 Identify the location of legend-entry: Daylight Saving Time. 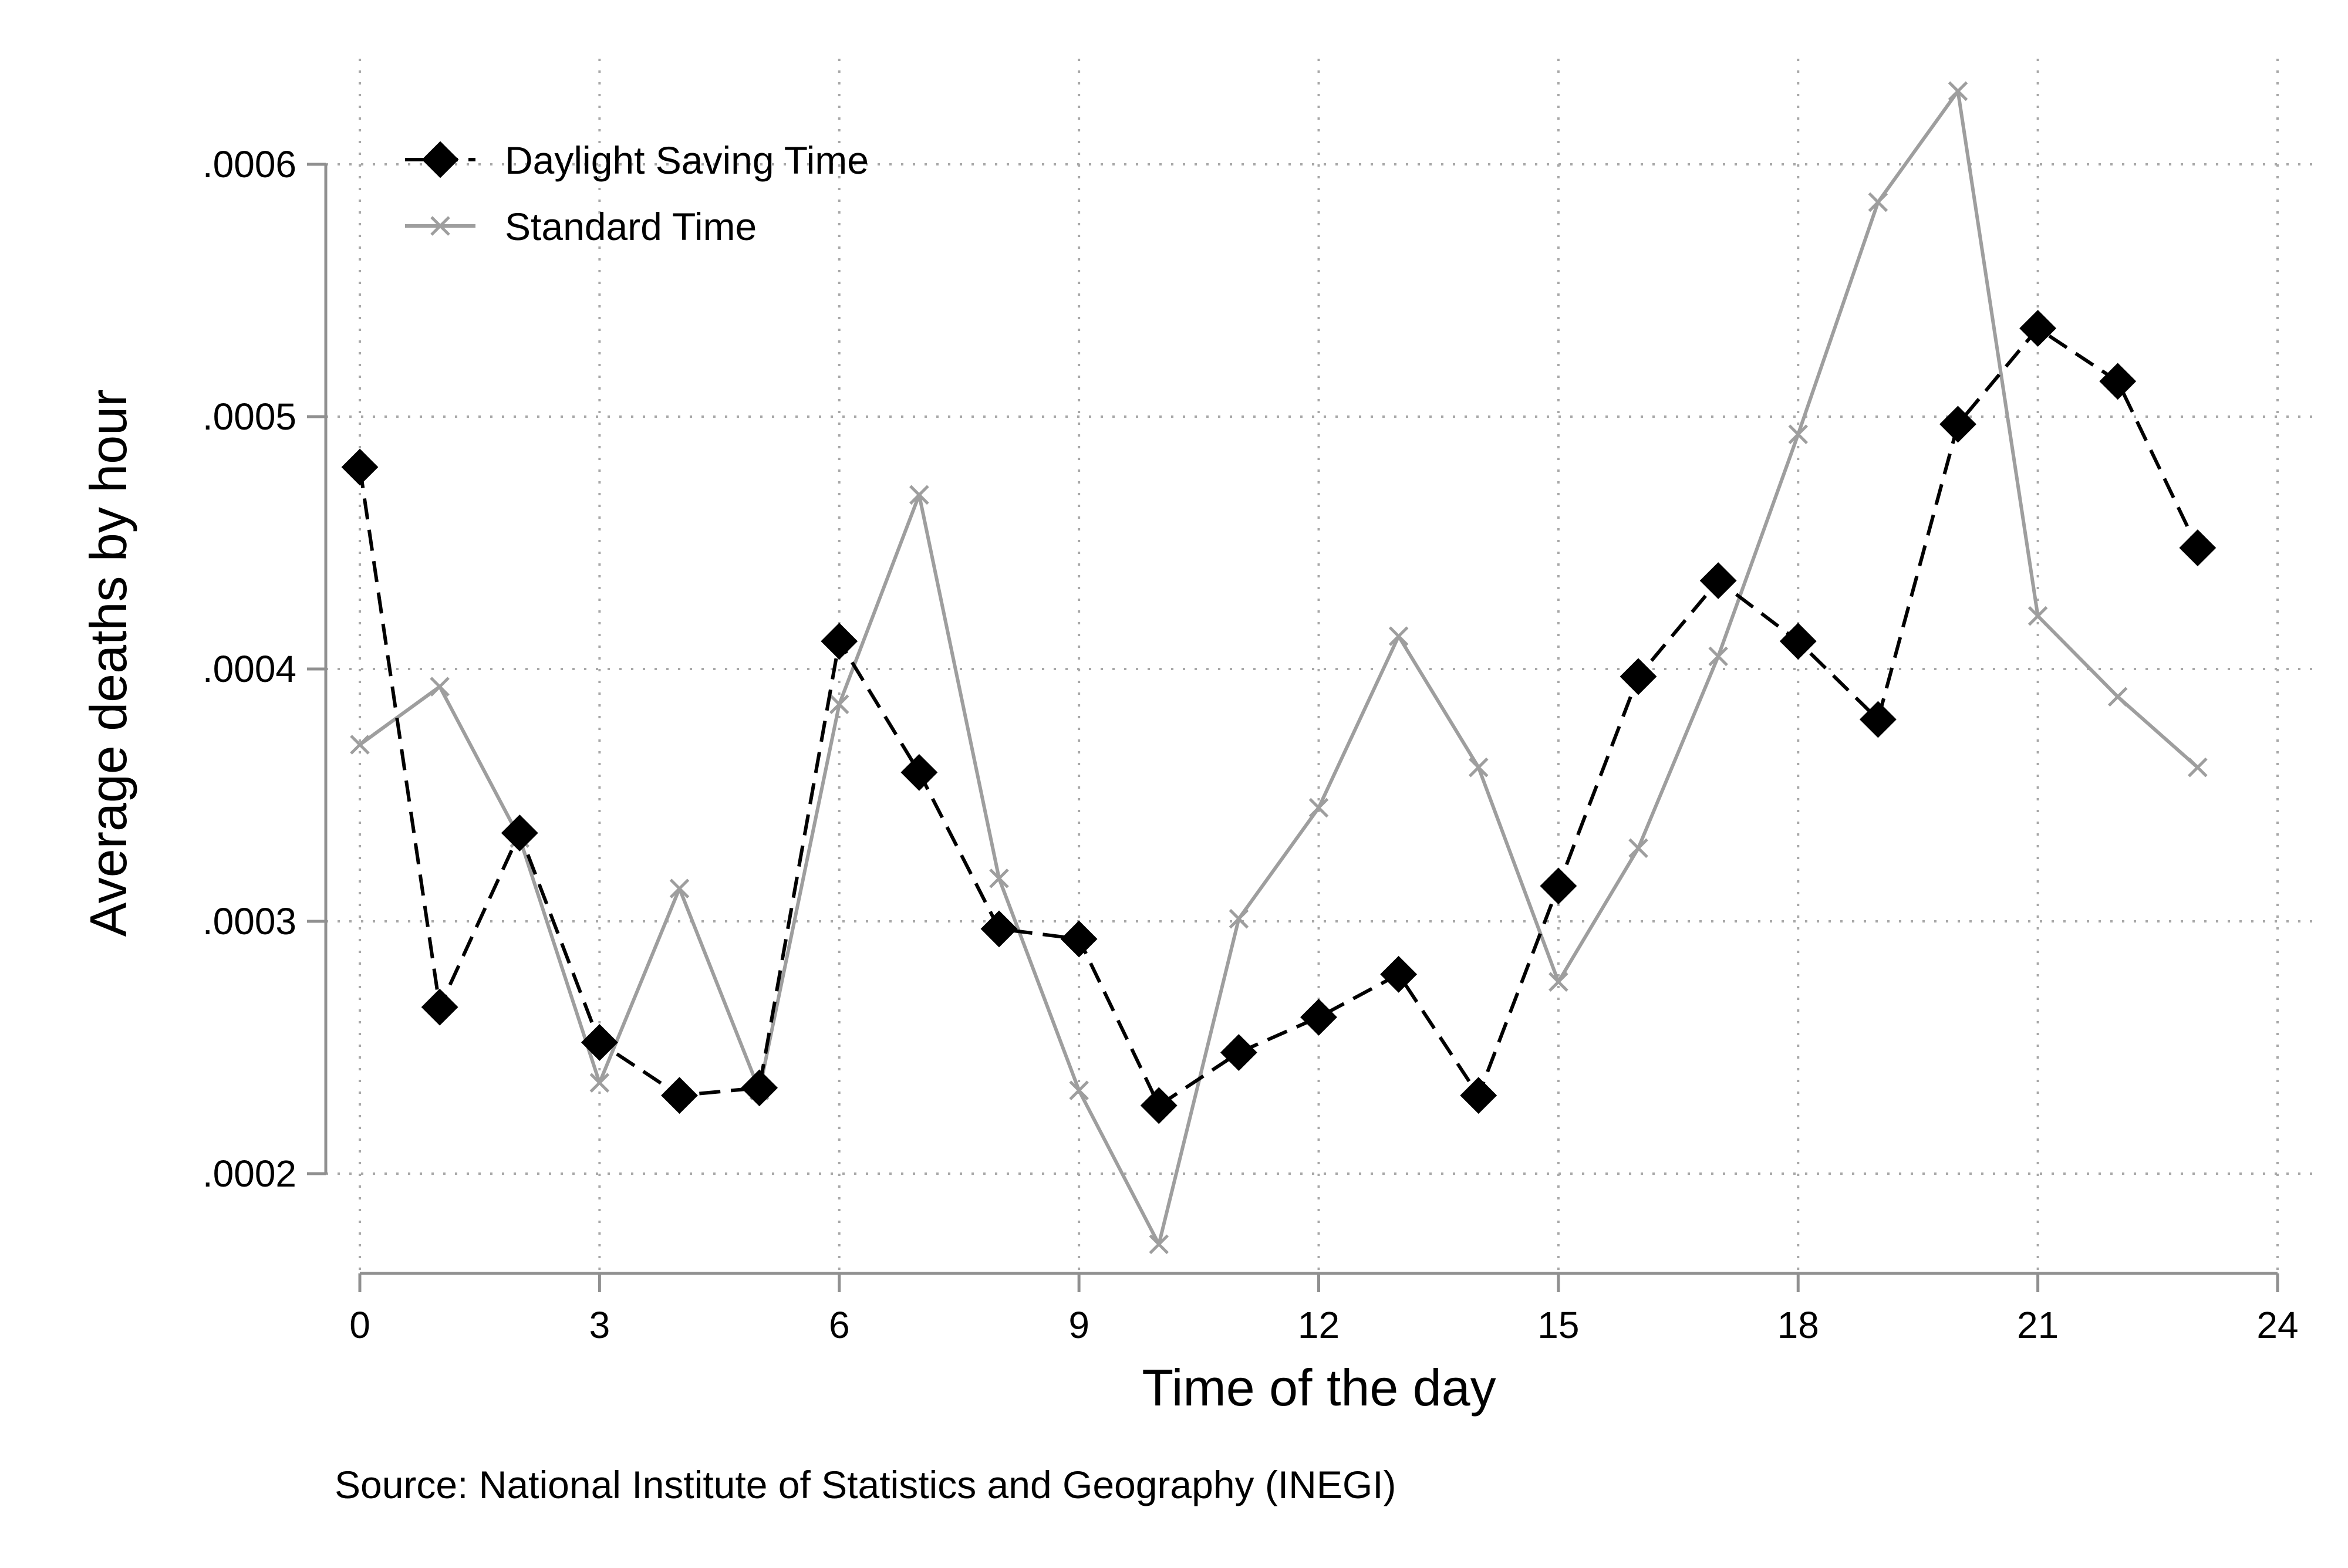
(637, 160).